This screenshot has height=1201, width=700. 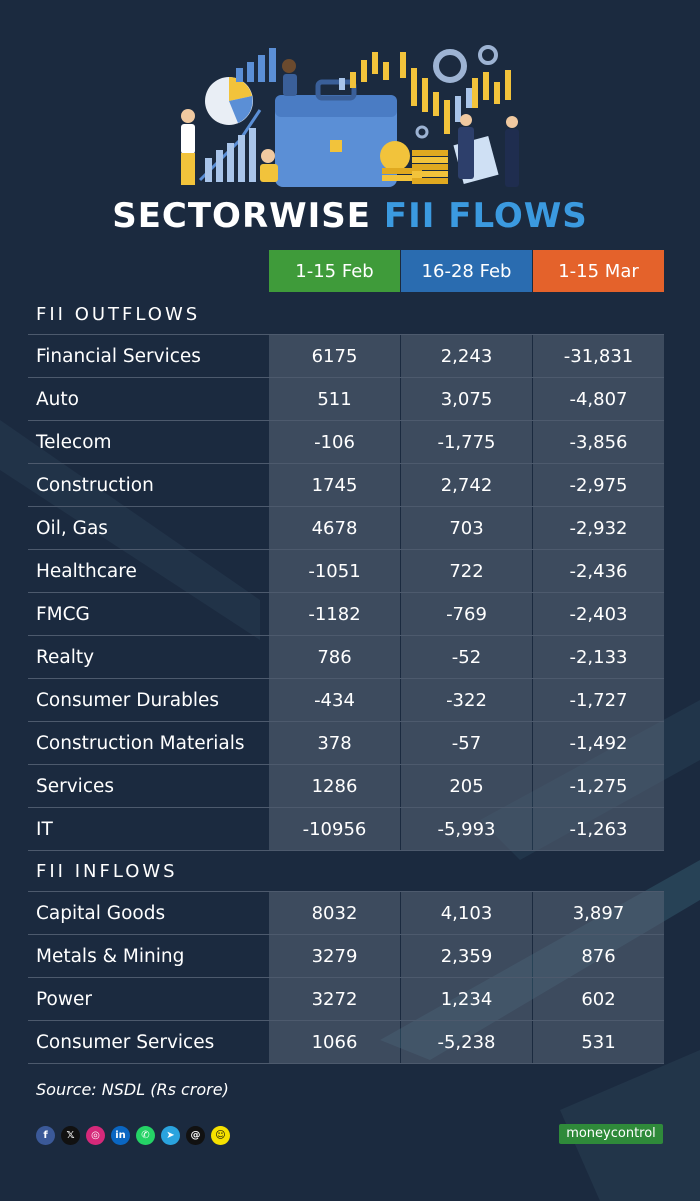 I want to click on value-1-15-mar: -1,263, so click(x=598, y=829).